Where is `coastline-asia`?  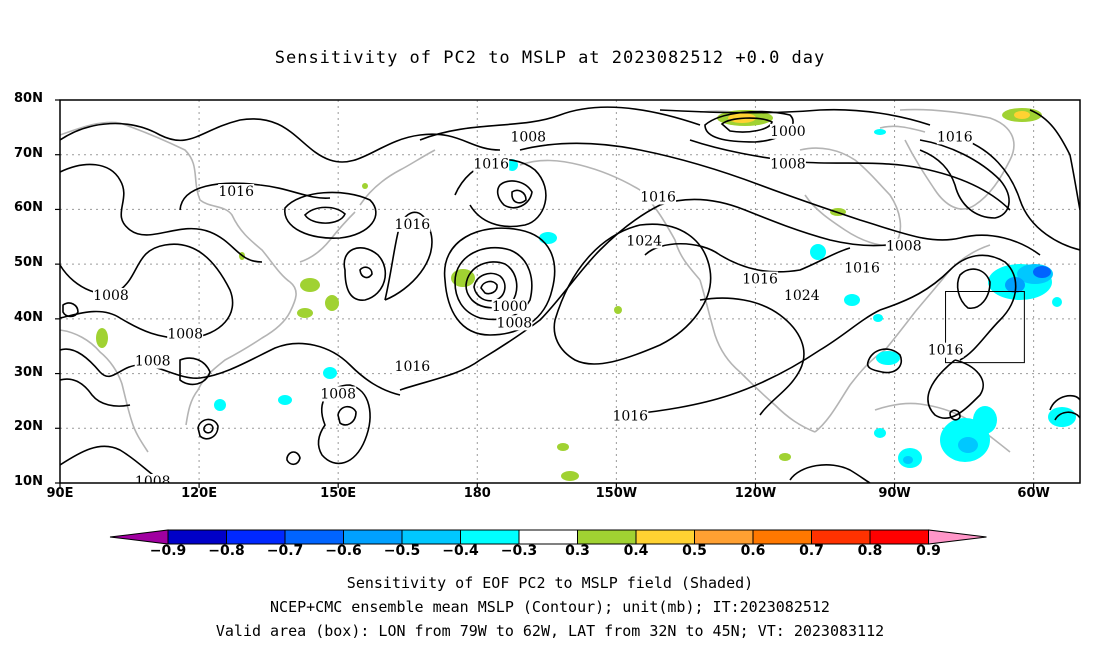
coastline-asia is located at coordinates (178, 273).